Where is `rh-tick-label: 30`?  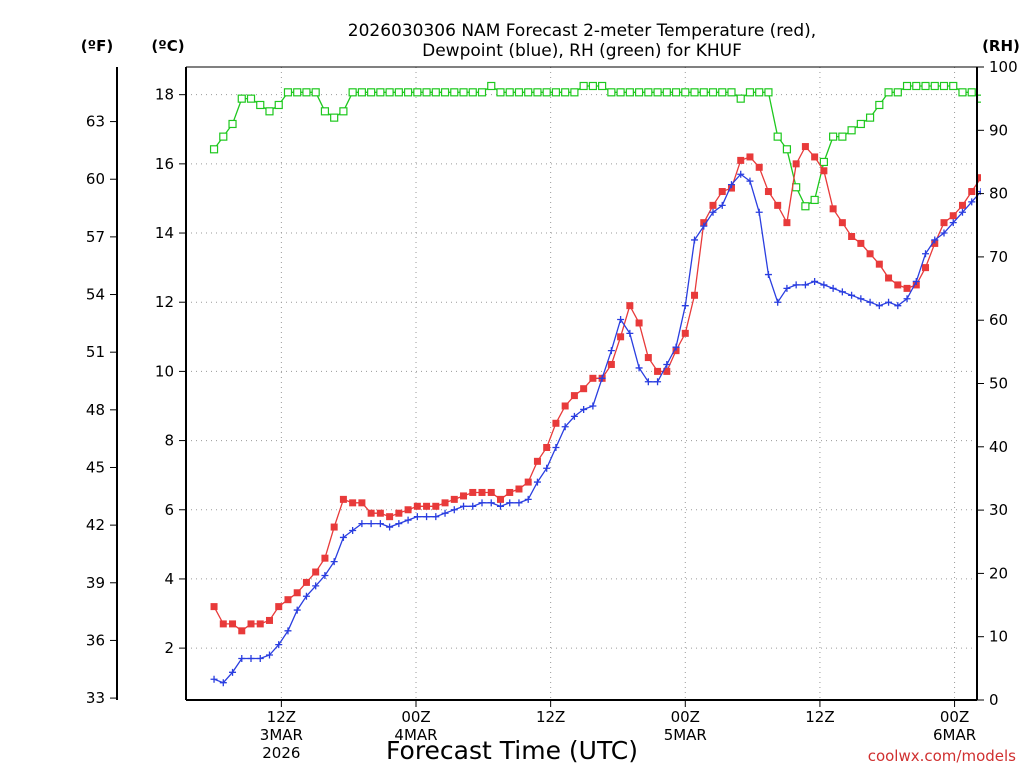
rh-tick-label: 30 is located at coordinates (998, 510).